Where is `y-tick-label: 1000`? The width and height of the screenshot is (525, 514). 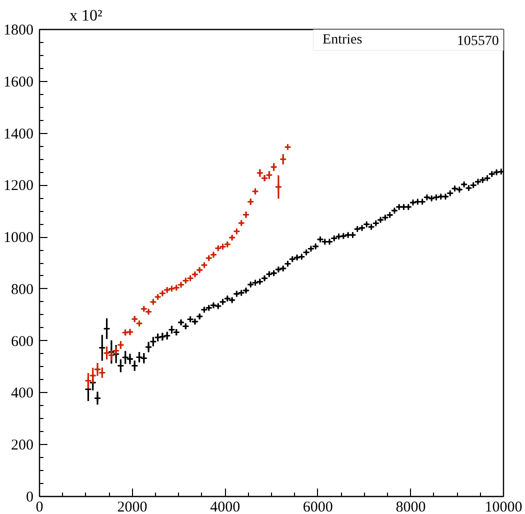 y-tick-label: 1000 is located at coordinates (19, 238).